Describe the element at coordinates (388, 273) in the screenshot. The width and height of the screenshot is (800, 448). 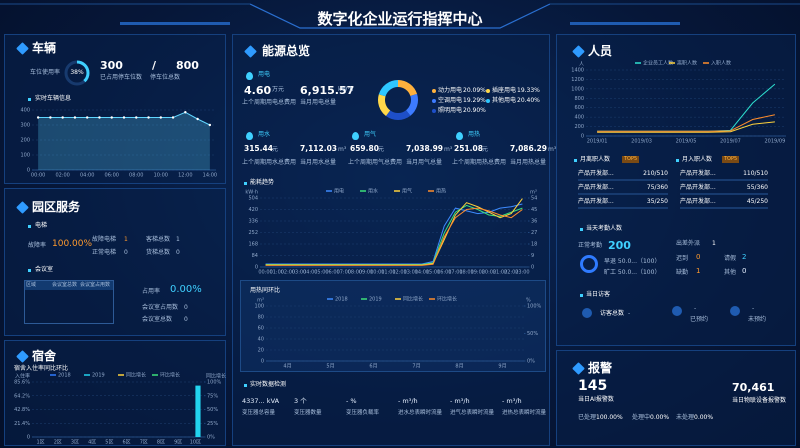
I see `x-tick-label: 11:00` at that location.